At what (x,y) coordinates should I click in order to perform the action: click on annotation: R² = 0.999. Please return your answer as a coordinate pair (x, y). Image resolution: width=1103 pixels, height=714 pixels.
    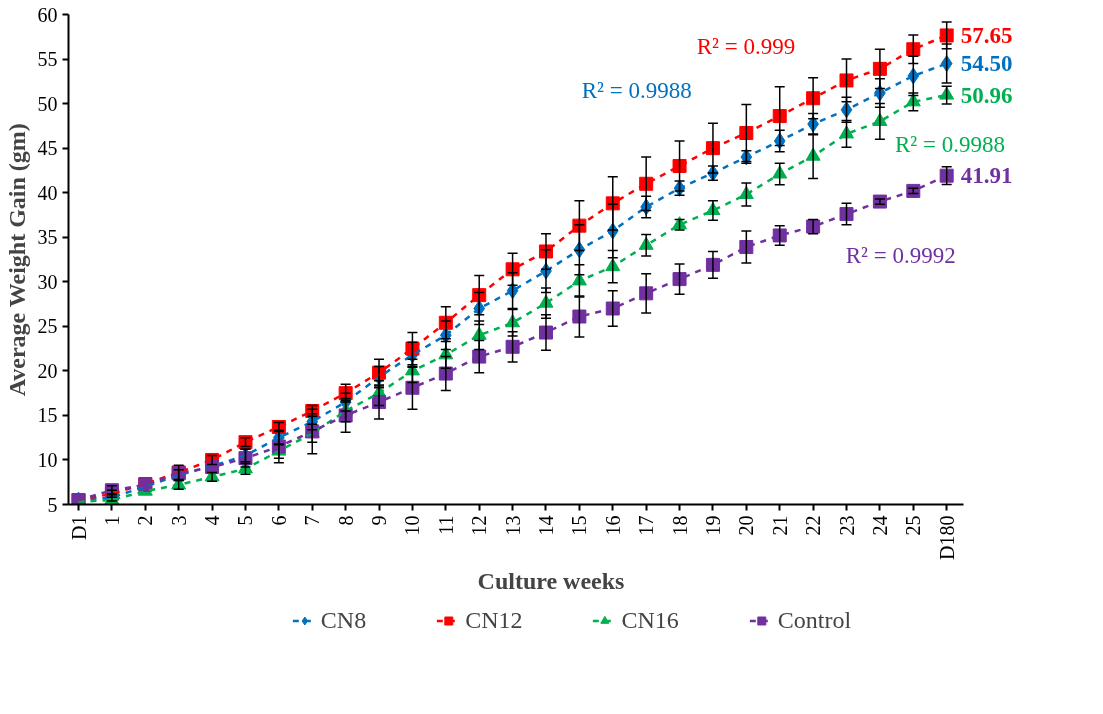
    Looking at the image, I should click on (746, 46).